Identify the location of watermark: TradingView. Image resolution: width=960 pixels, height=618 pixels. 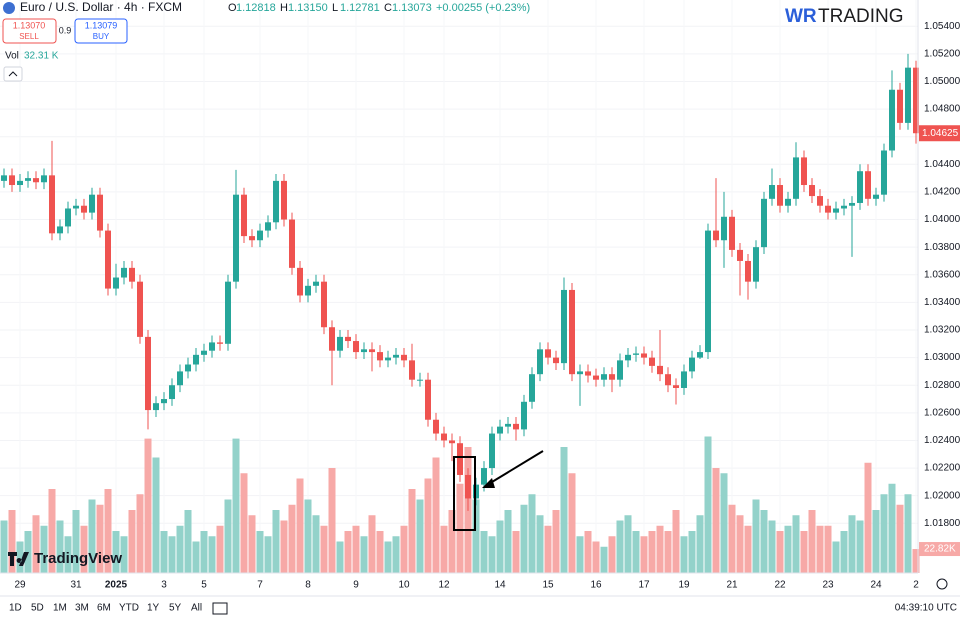
(78, 558).